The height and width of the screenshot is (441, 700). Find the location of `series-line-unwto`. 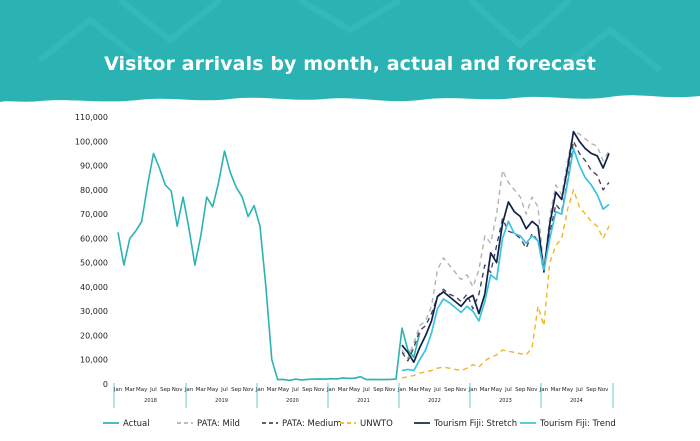

series-line-unwto is located at coordinates (505, 284).